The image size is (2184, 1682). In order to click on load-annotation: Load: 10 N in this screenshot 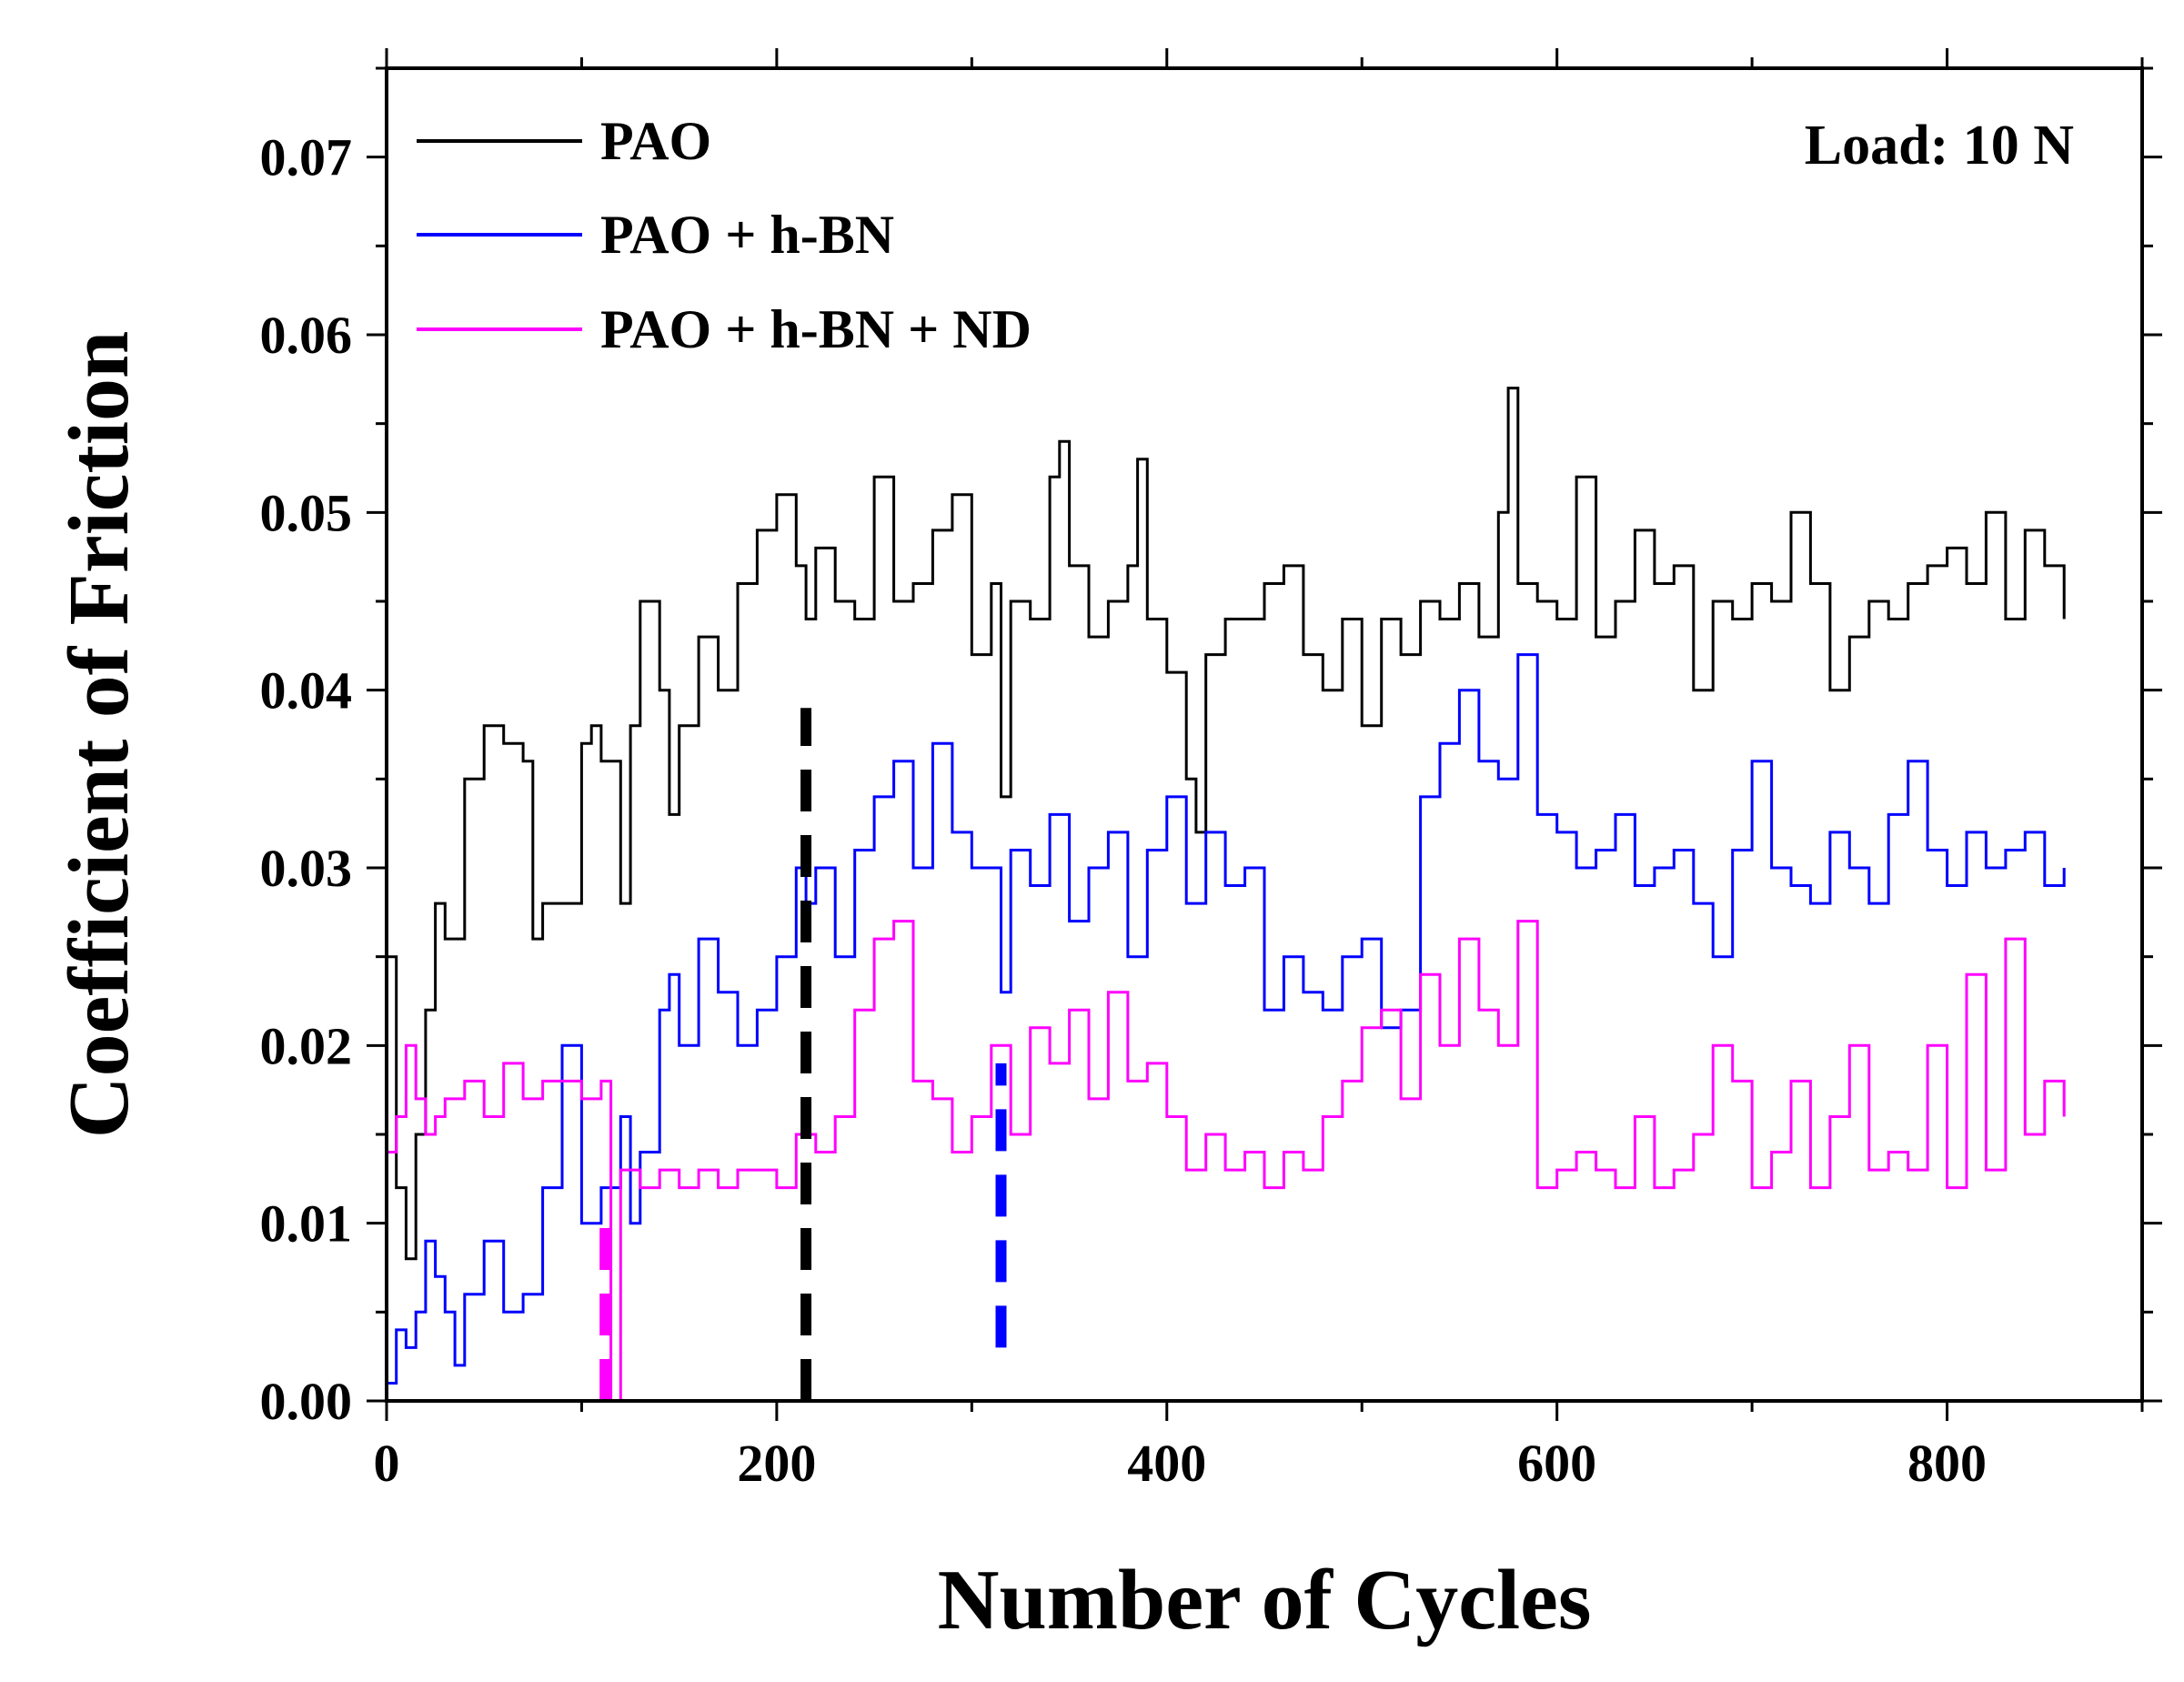, I will do `click(1939, 145)`.